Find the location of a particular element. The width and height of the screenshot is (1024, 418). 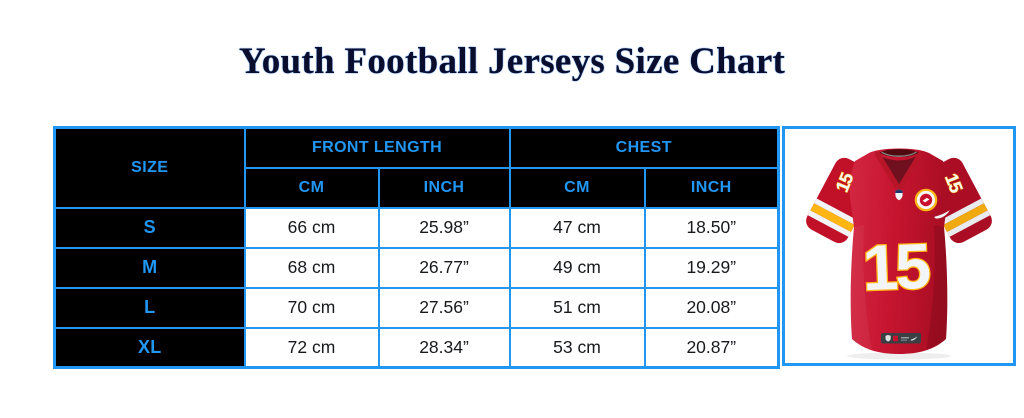

chest-inch: 20.87” is located at coordinates (711, 347).